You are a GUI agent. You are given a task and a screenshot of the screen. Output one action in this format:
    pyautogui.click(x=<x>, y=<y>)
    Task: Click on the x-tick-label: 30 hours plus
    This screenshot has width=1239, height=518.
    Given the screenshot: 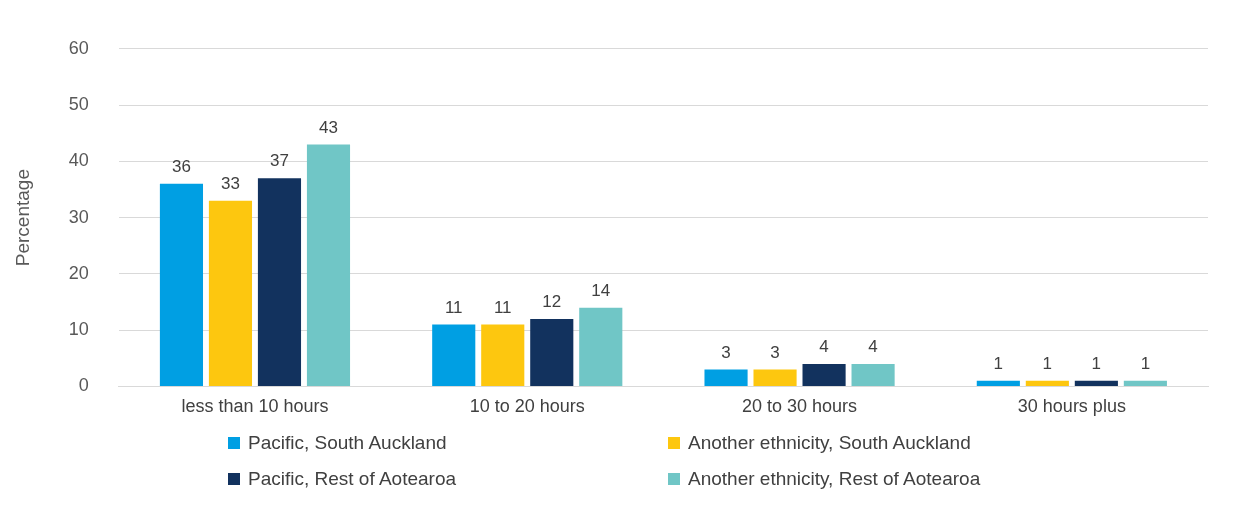 What is the action you would take?
    pyautogui.click(x=1071, y=406)
    